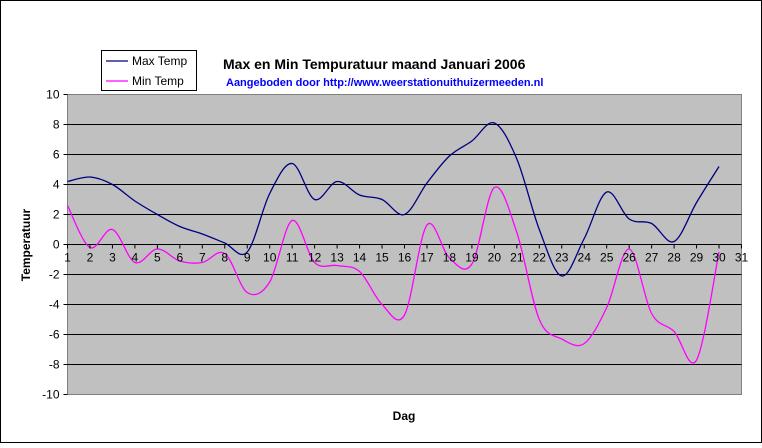 The height and width of the screenshot is (448, 762). What do you see at coordinates (135, 258) in the screenshot?
I see `x-tick-label: 4` at bounding box center [135, 258].